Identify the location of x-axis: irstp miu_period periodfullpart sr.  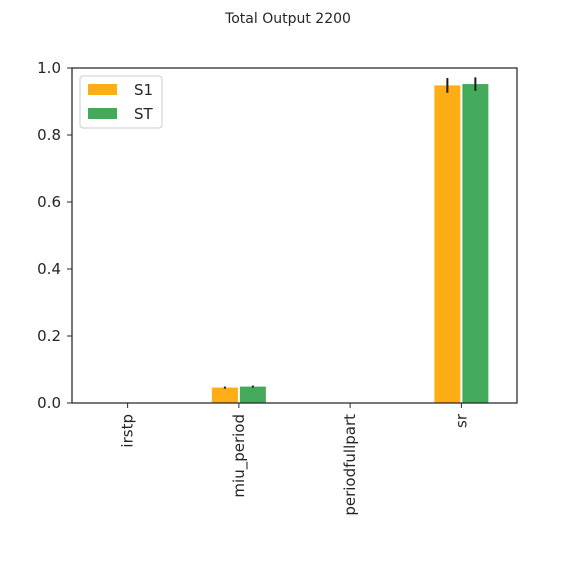
(294, 459).